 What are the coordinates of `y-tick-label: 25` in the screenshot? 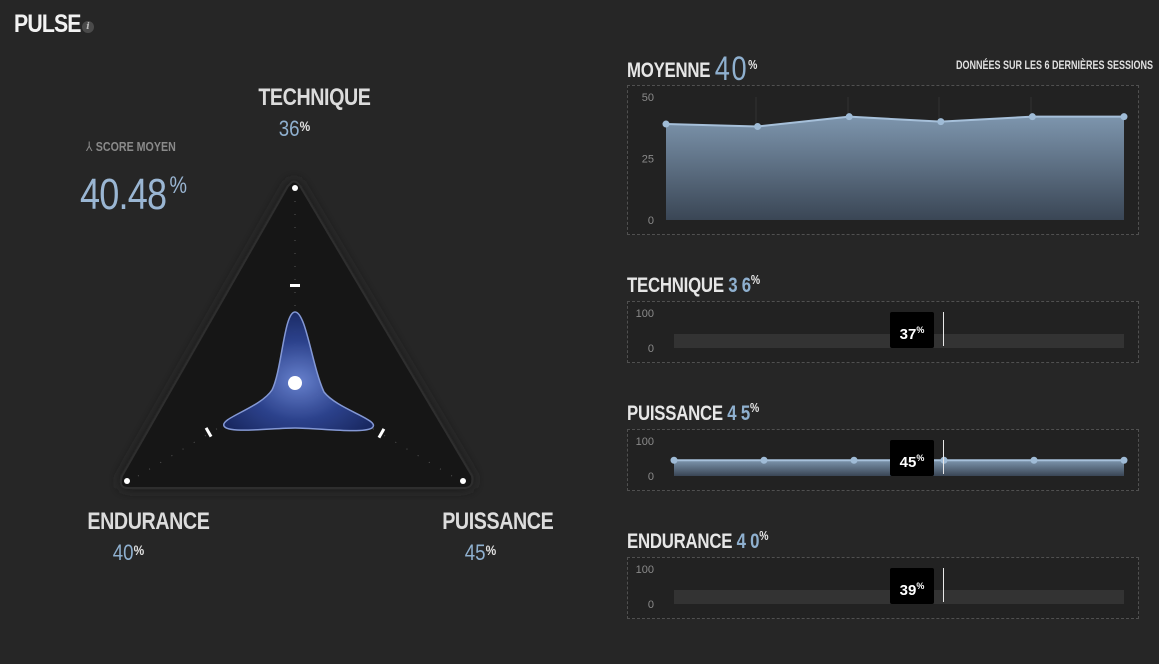 It's located at (648, 160).